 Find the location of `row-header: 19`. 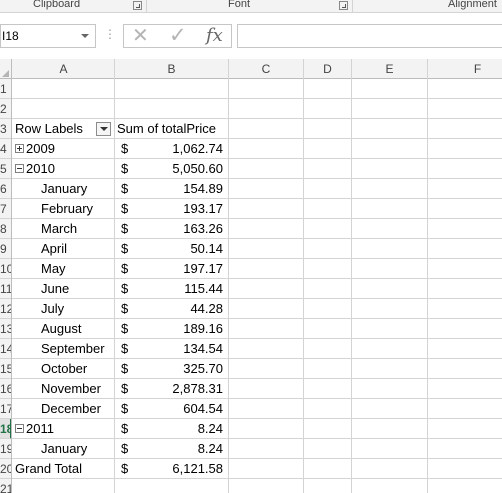

row-header: 19 is located at coordinates (5, 449).